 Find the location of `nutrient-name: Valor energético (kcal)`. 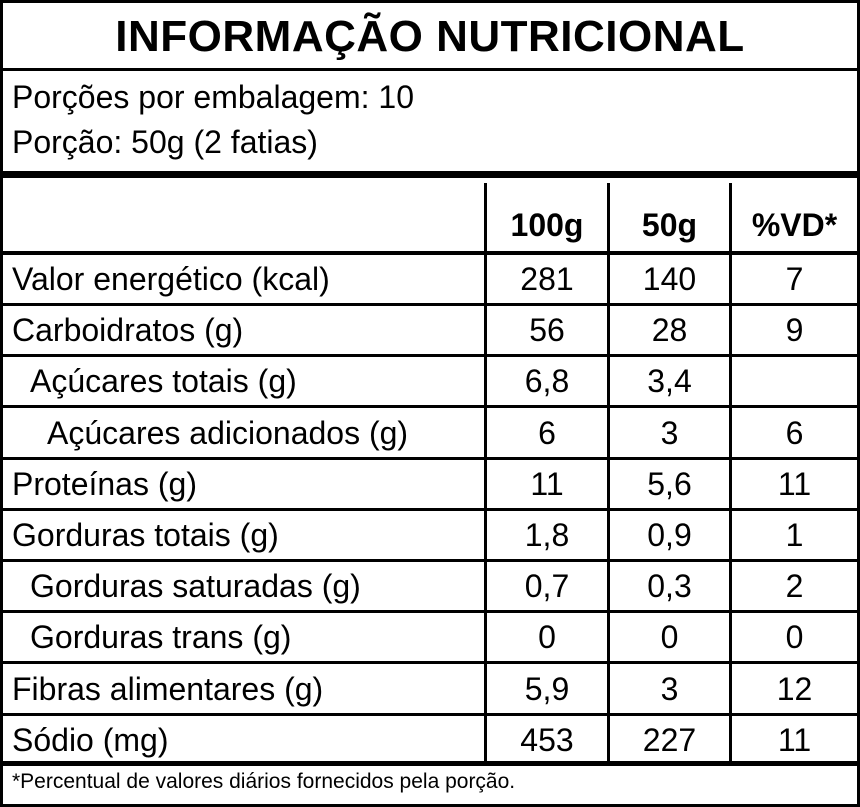

nutrient-name: Valor energético (kcal) is located at coordinates (171, 279).